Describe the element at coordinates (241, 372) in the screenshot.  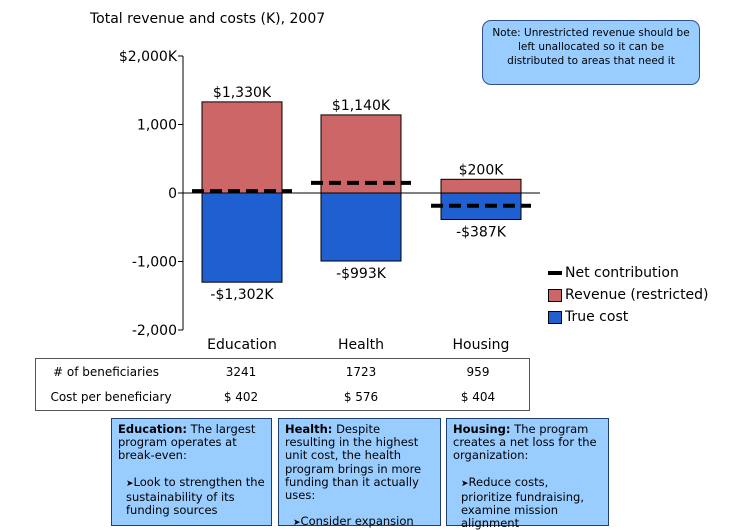
I see `table-cell: 3241` at that location.